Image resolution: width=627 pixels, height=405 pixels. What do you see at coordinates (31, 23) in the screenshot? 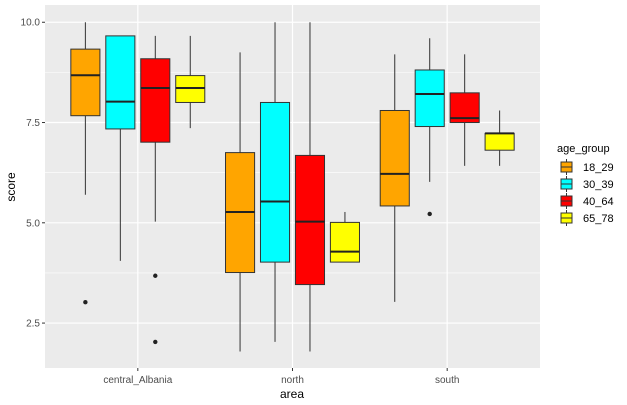
I see `y-tick-label: 10.0` at bounding box center [31, 23].